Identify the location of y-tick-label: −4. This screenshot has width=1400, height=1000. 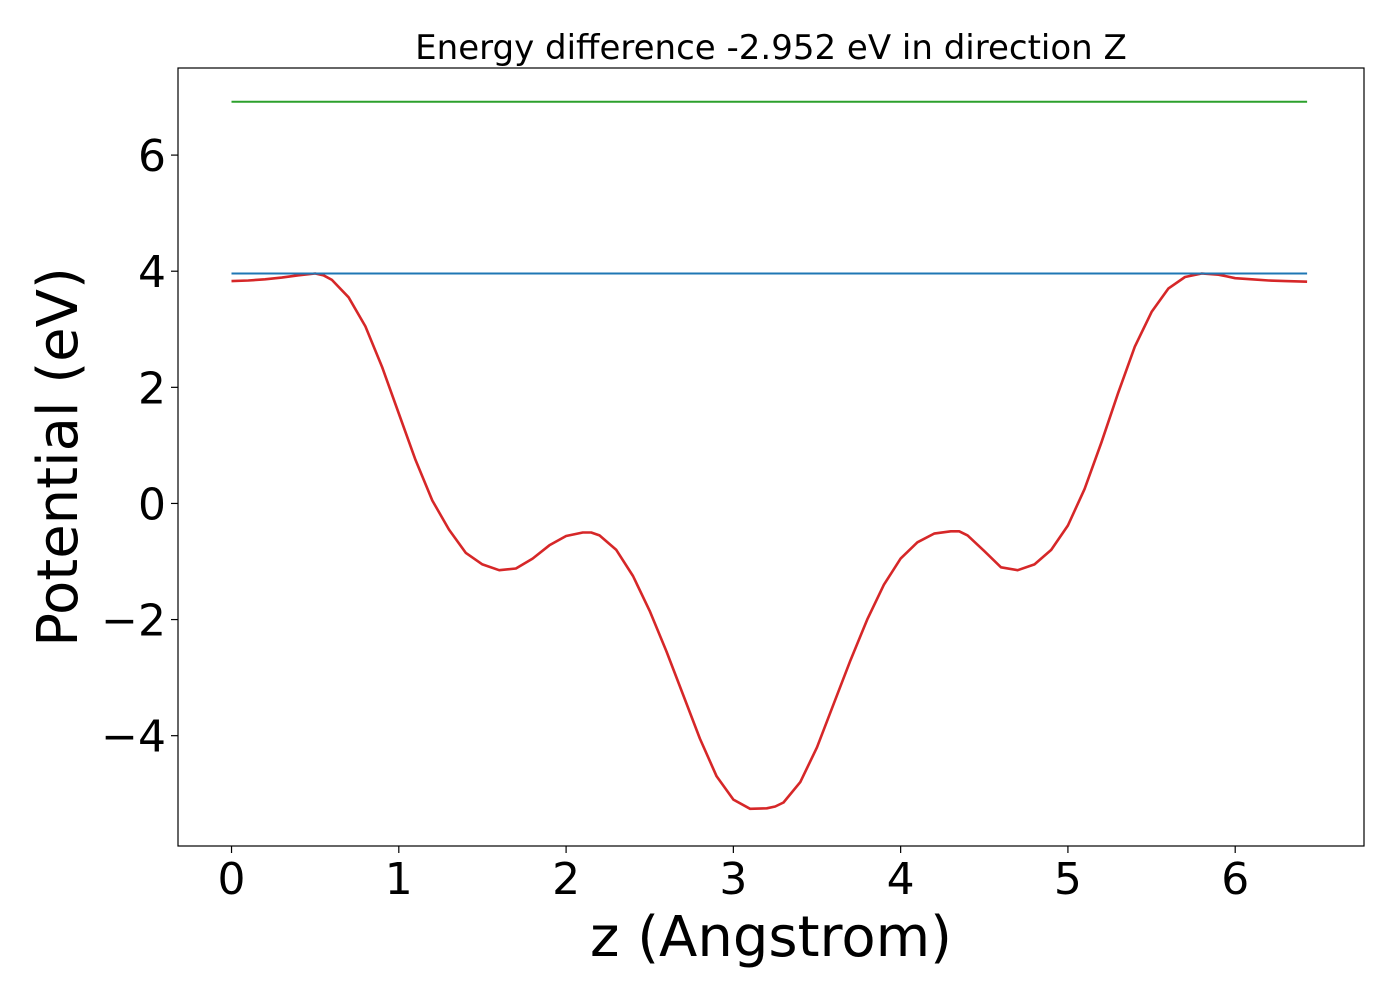
(133, 737).